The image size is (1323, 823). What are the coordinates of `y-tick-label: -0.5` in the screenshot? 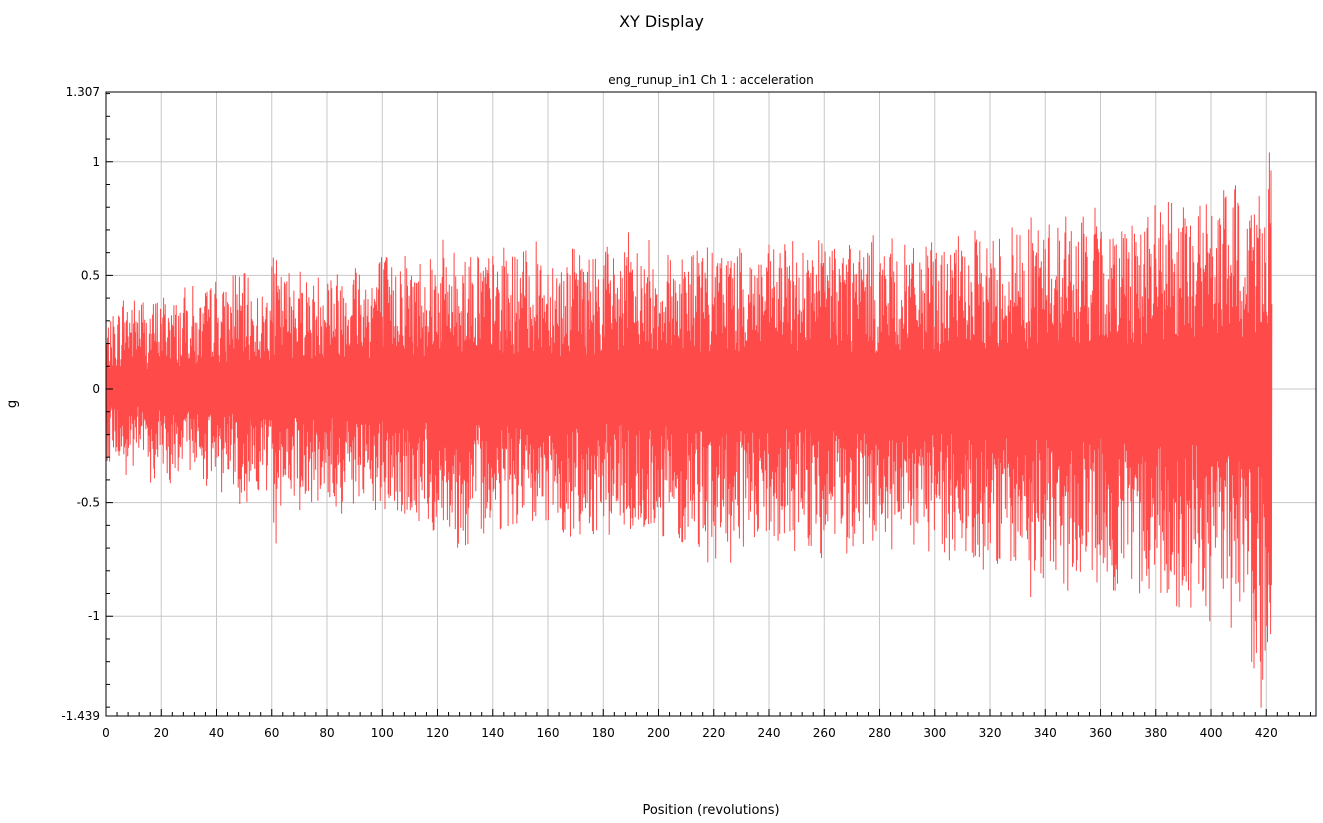 It's located at (88, 503).